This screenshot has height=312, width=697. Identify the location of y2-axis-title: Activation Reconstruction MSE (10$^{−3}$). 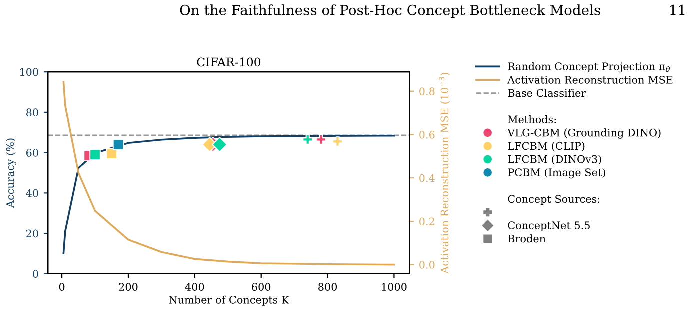
(444, 173).